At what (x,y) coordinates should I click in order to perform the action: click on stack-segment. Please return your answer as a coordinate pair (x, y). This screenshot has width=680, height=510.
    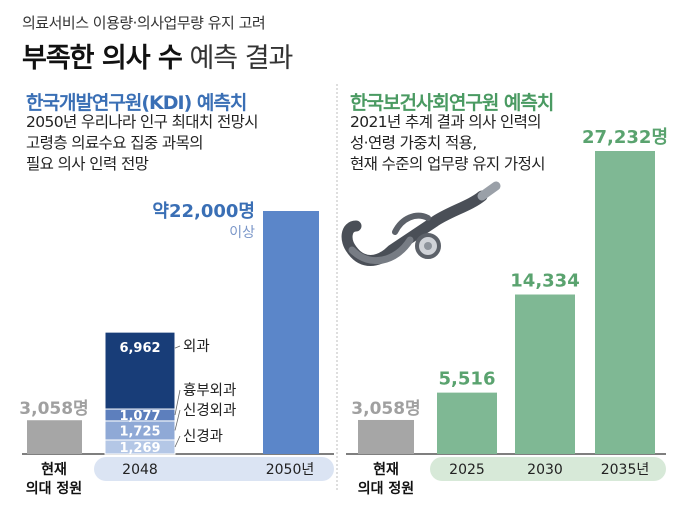
    Looking at the image, I should click on (140, 370).